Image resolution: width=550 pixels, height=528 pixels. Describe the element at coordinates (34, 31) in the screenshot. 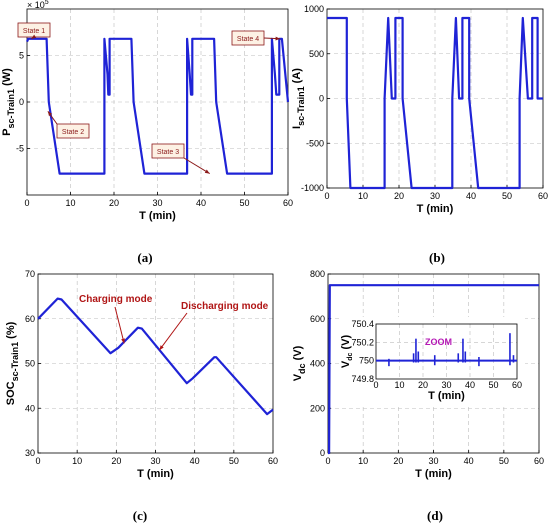

I see `state-annotation-label: State 1` at that location.